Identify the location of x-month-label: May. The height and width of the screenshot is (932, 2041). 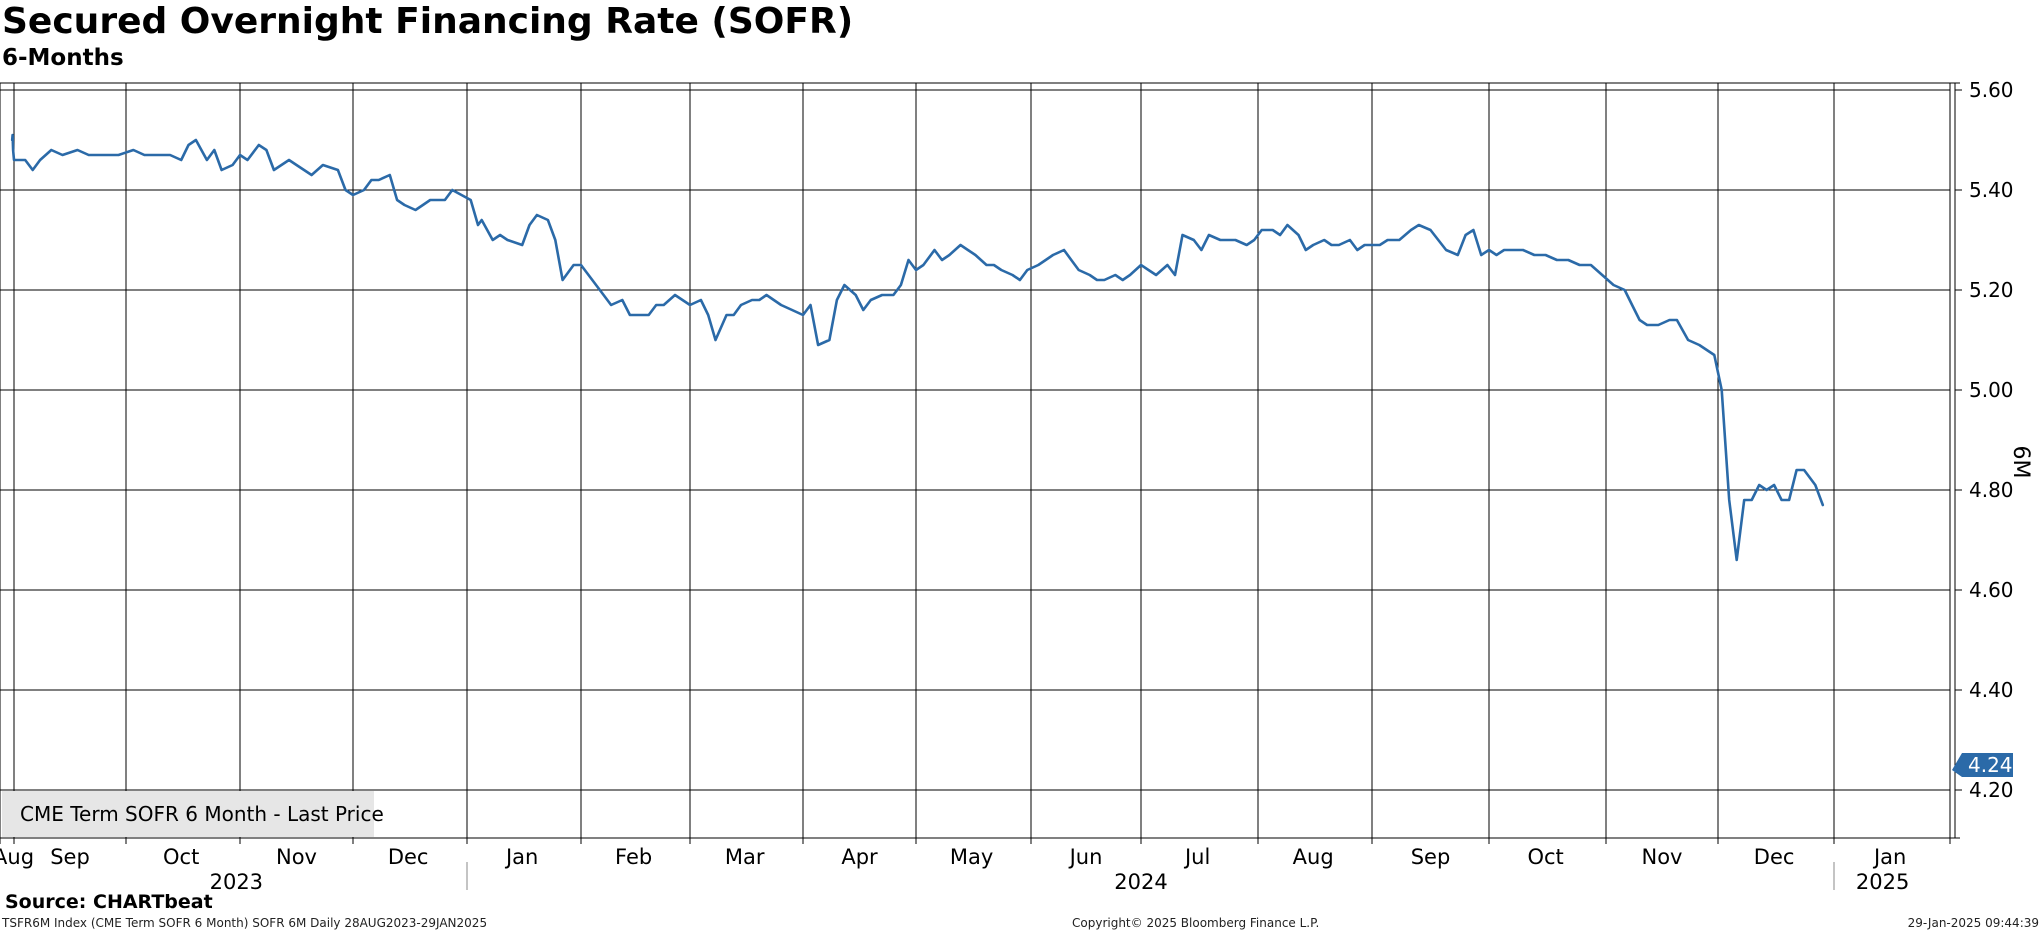
(971, 857).